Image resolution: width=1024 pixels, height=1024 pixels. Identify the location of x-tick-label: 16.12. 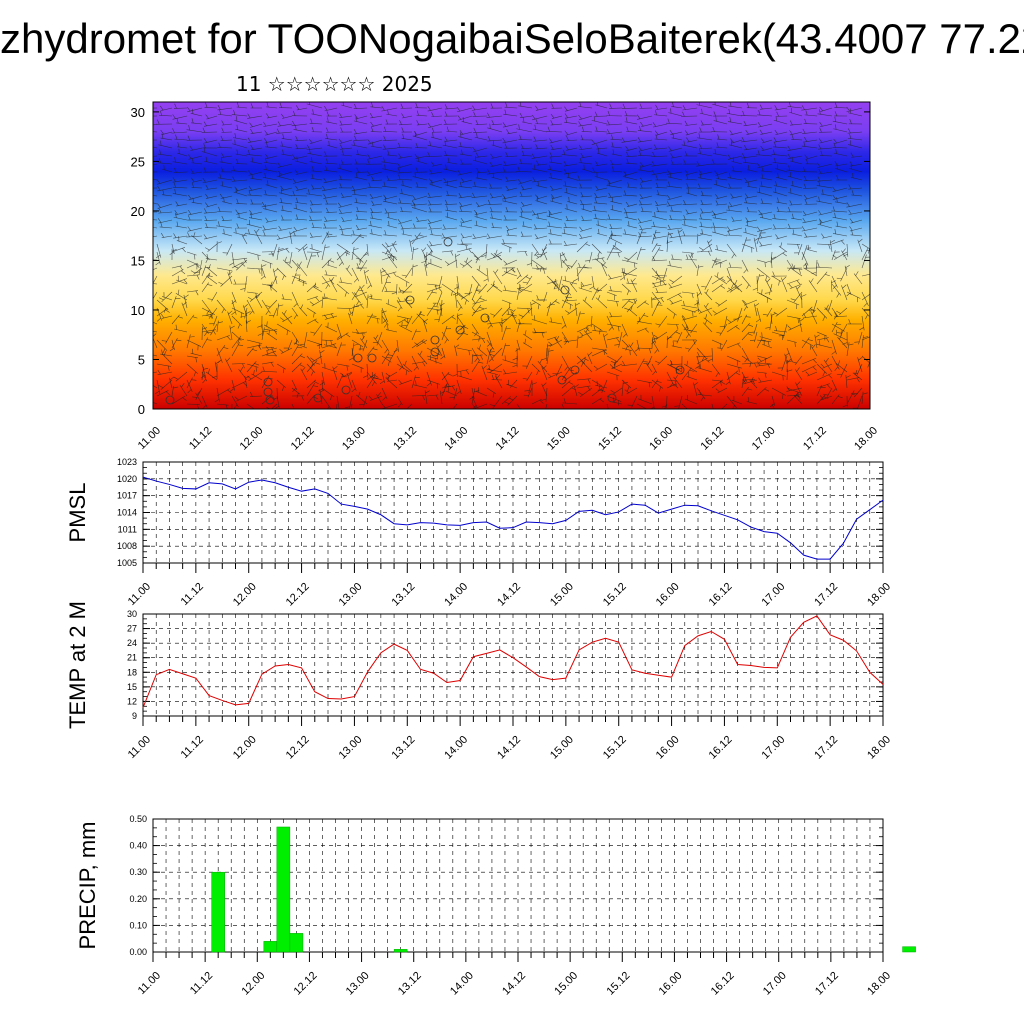
(721, 748).